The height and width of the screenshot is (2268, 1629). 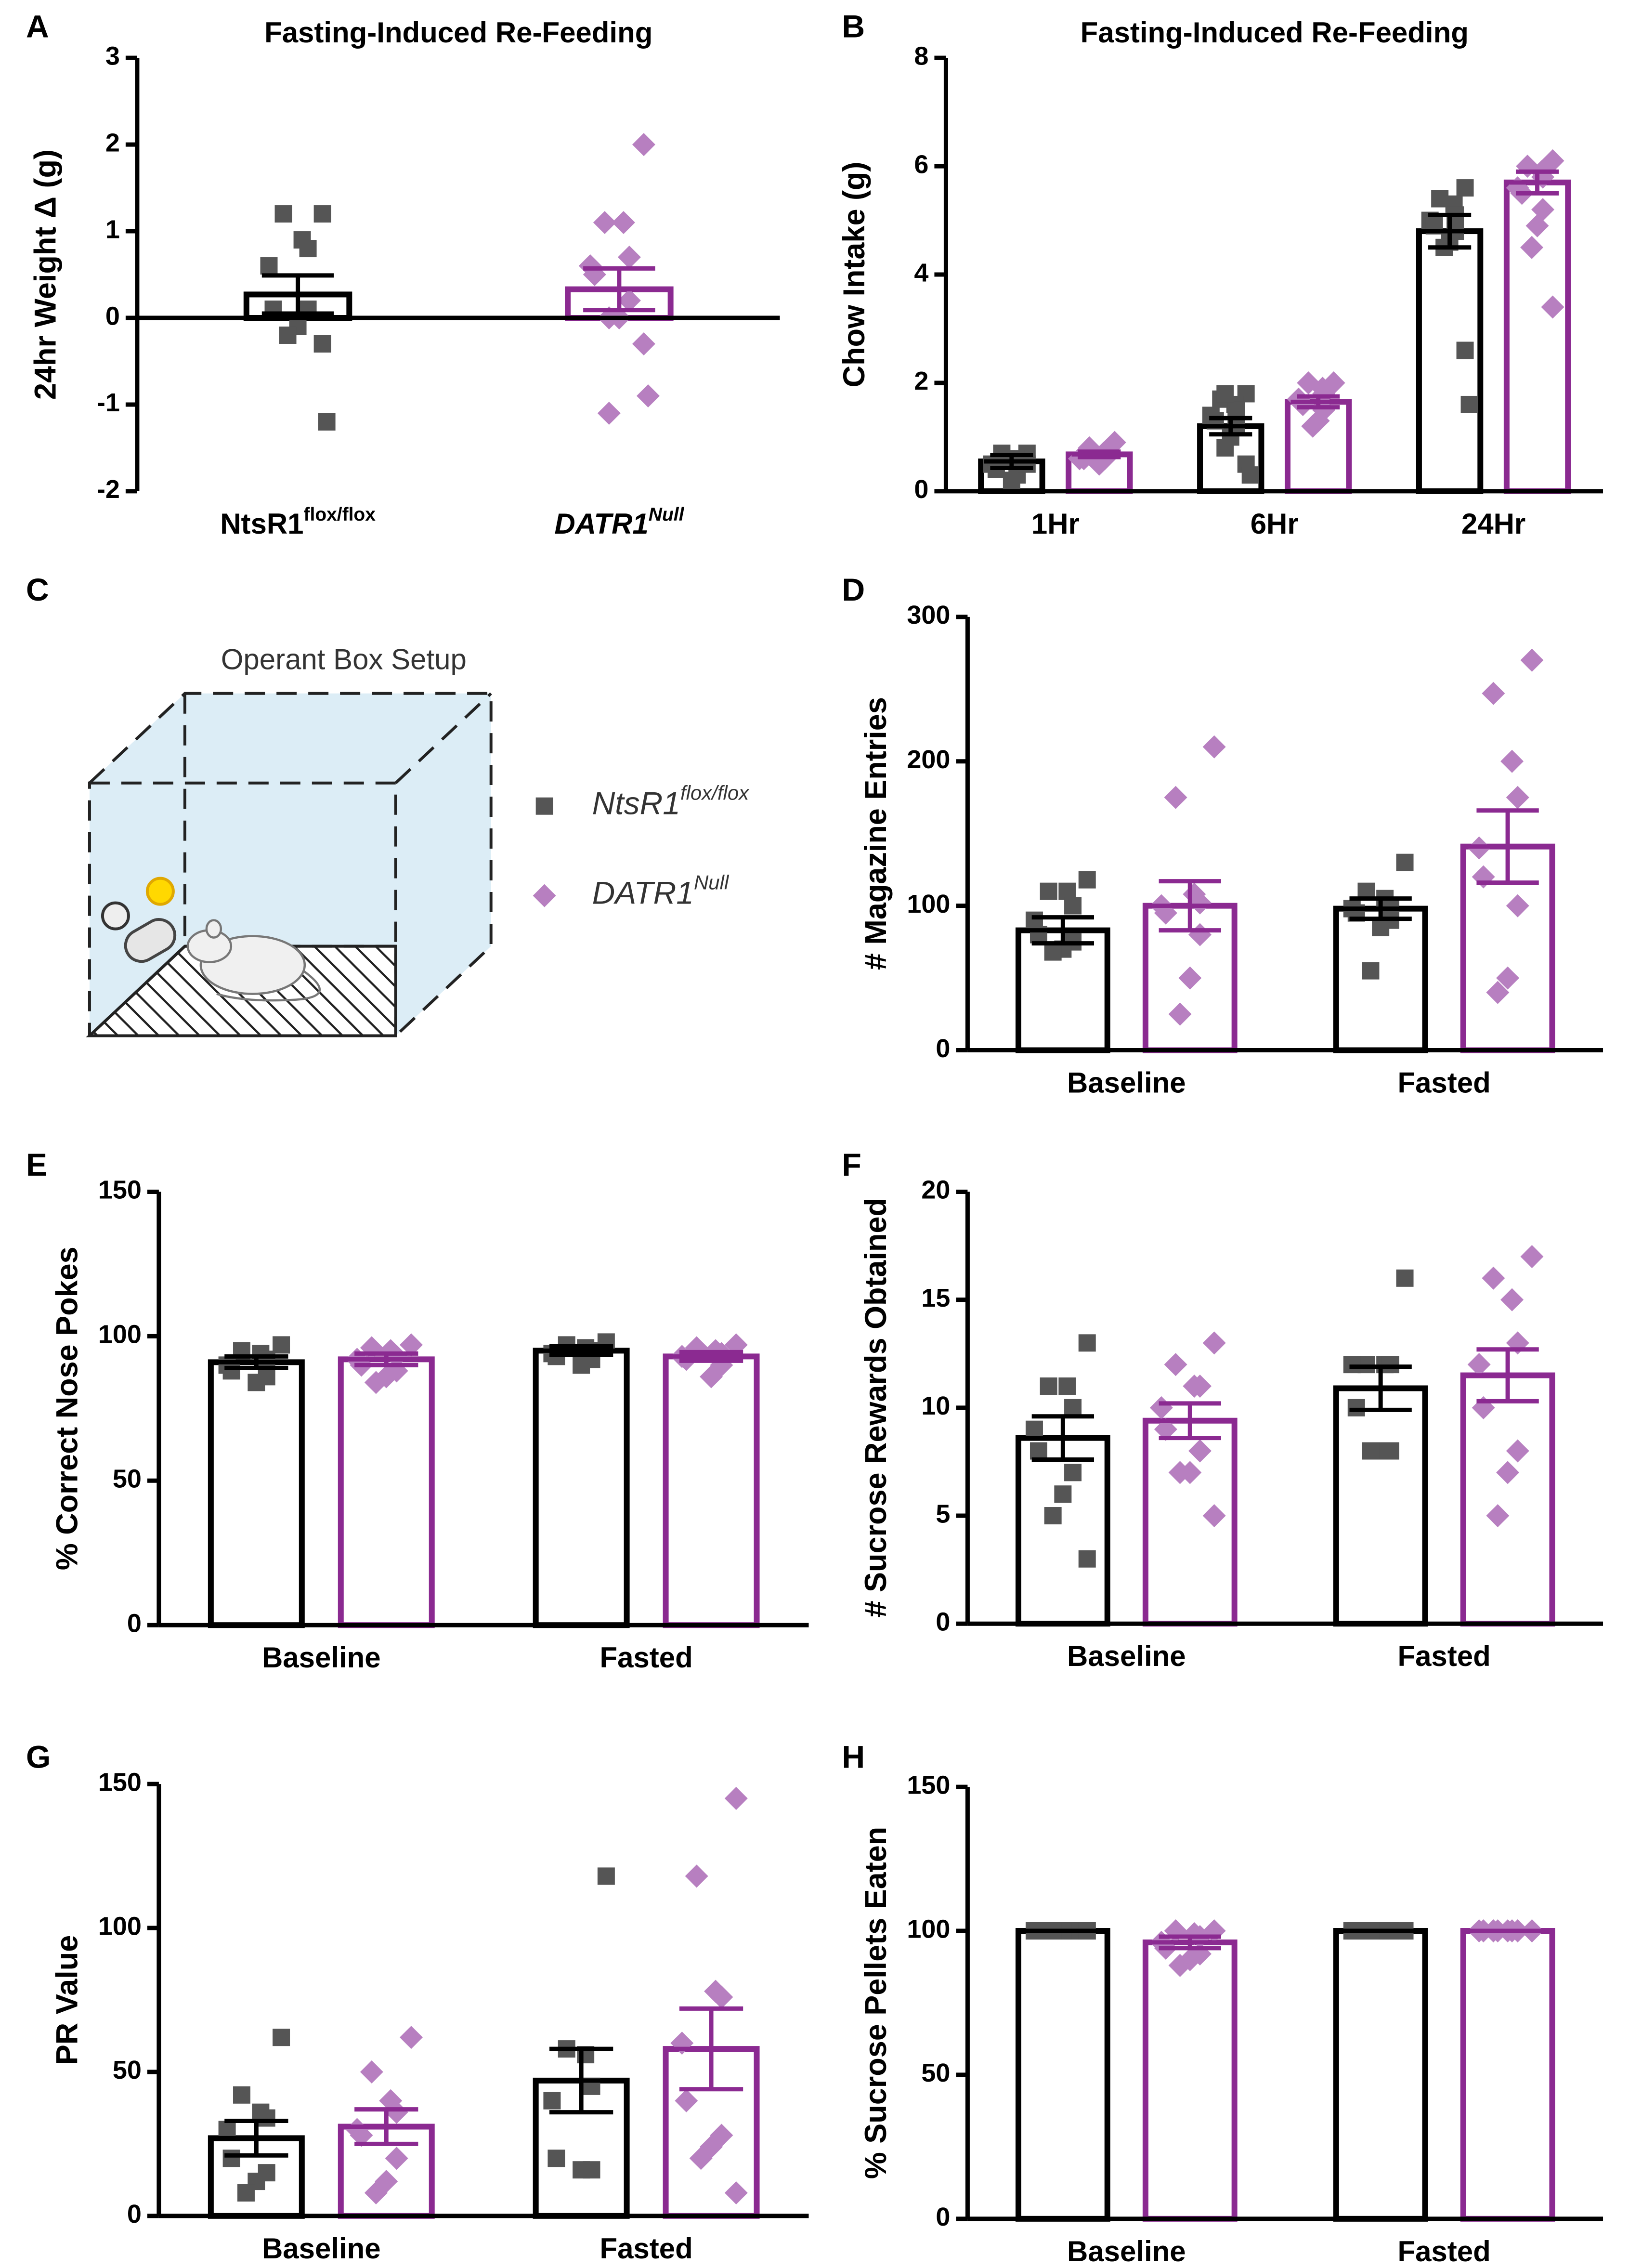 What do you see at coordinates (852, 1164) in the screenshot?
I see `panel-label: F` at bounding box center [852, 1164].